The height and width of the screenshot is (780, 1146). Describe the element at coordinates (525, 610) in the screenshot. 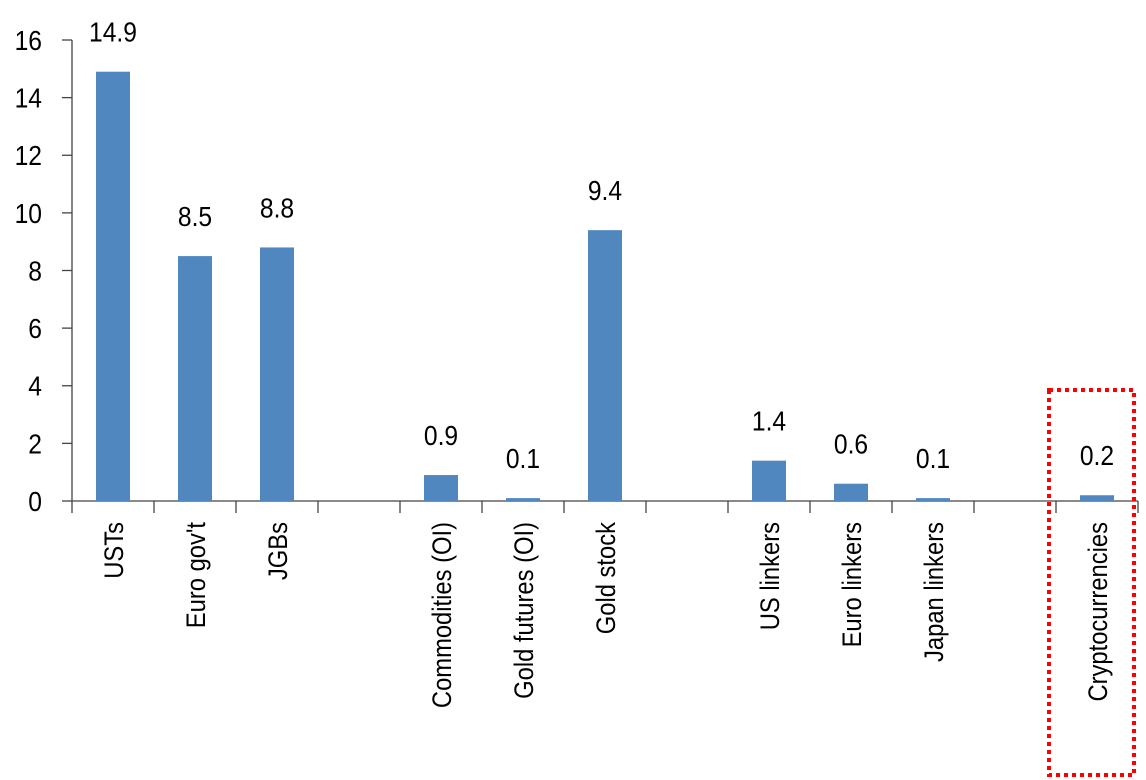

I see `x-tick-label: Gold futures (OI)` at that location.